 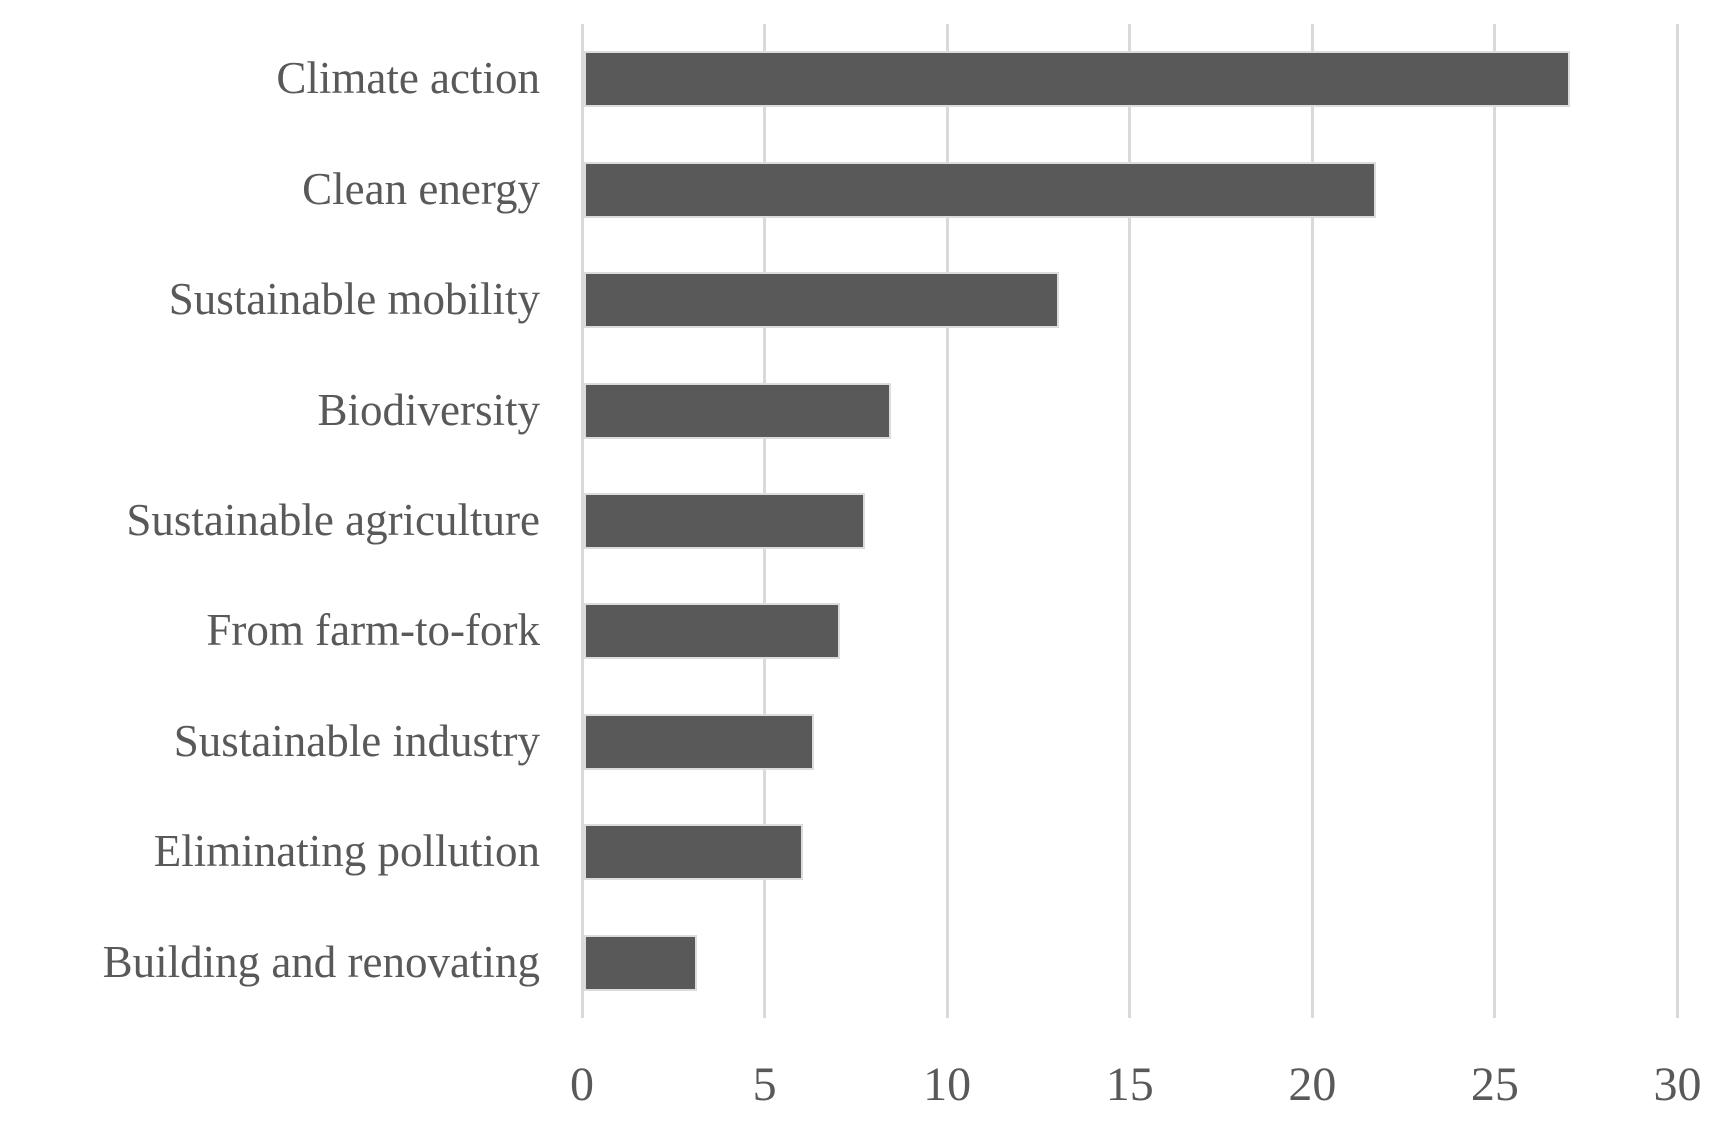 I want to click on category-label: Eliminating pollution, so click(x=346, y=851).